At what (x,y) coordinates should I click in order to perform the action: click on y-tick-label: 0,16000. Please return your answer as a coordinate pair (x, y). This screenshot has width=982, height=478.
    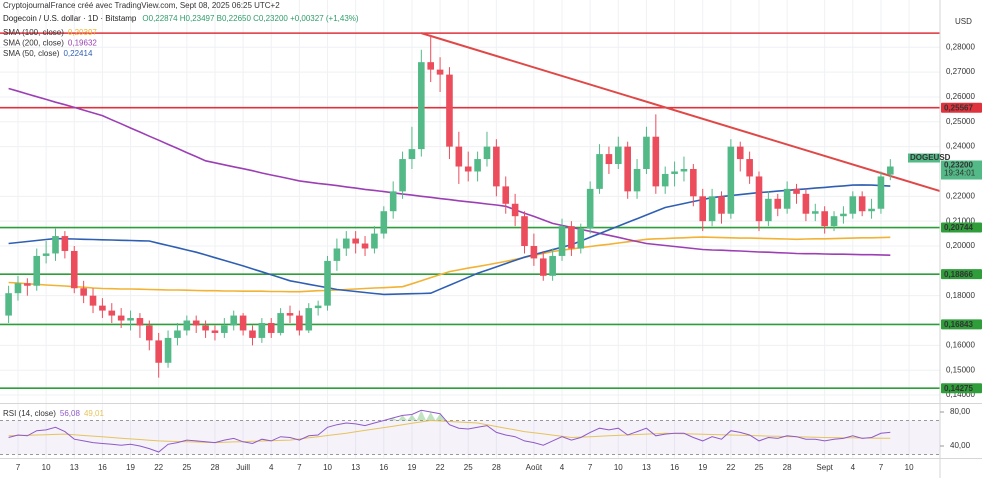
    Looking at the image, I should click on (960, 344).